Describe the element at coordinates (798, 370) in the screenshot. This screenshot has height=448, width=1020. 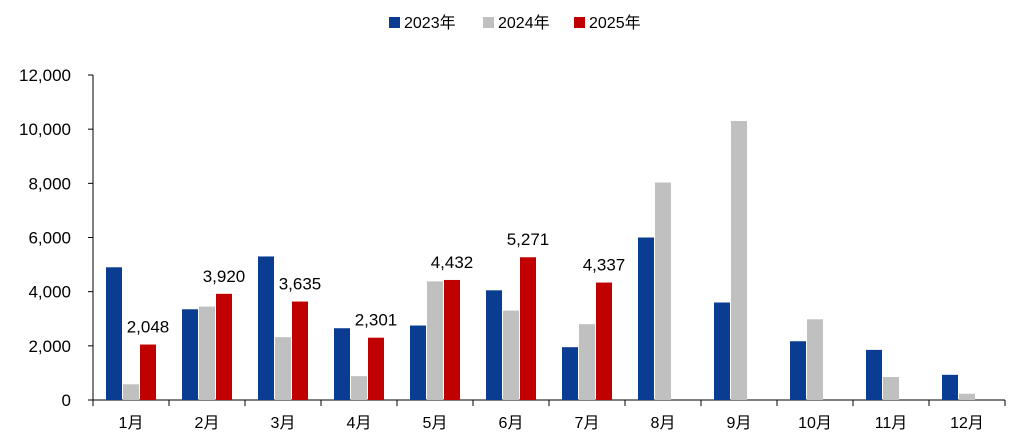
I see `bar-2023年-10月` at that location.